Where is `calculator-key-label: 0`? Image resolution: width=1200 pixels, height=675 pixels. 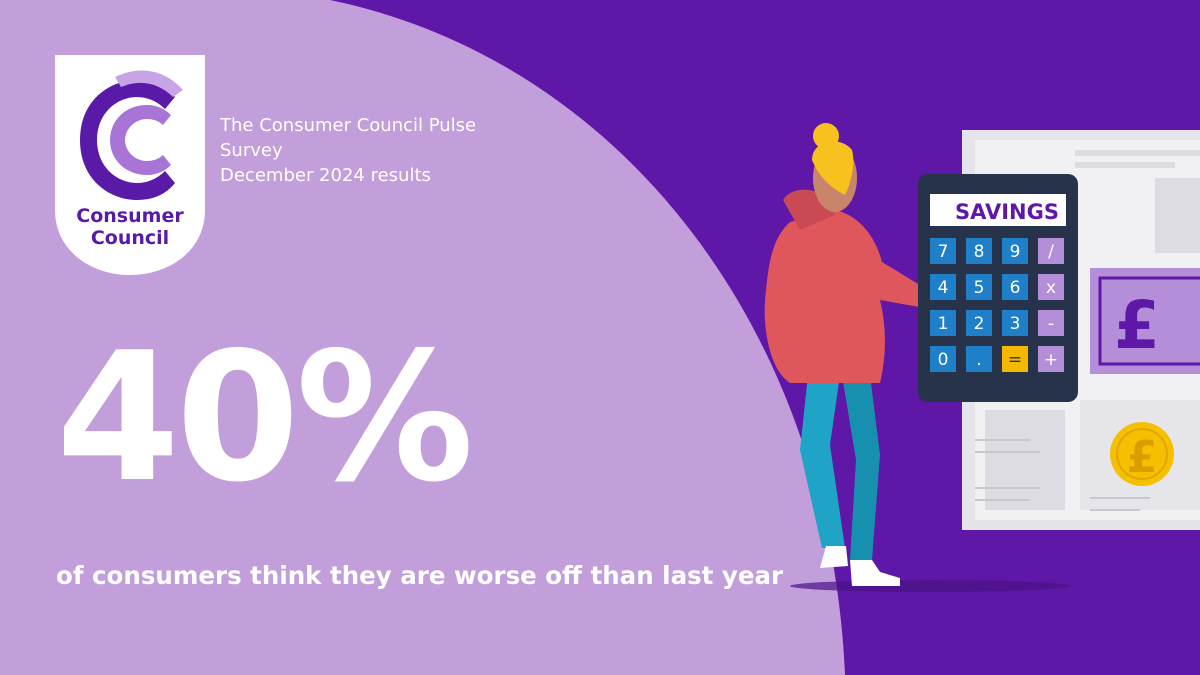
calculator-key-label: 0 is located at coordinates (943, 360).